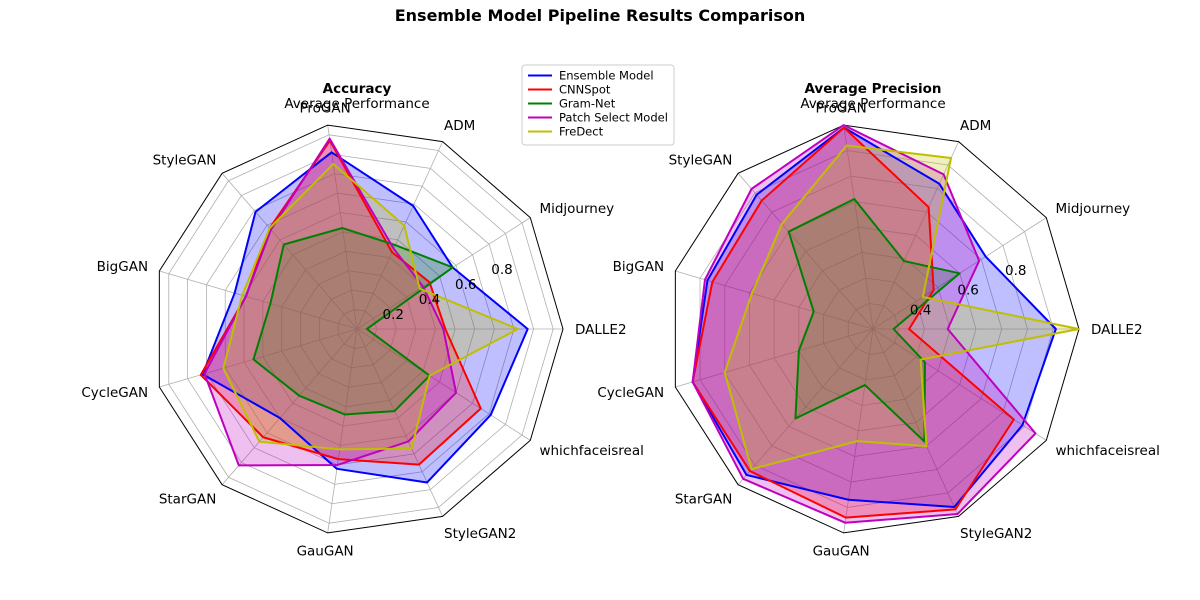 The width and height of the screenshot is (1200, 600). I want to click on accuracy-spoke-stylegan, so click(289, 251).